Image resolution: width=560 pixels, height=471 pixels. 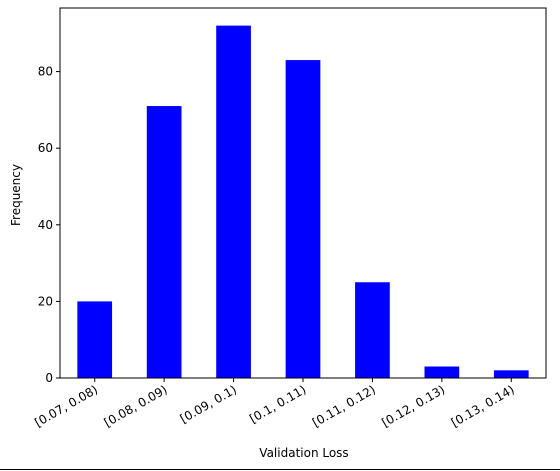 What do you see at coordinates (45, 301) in the screenshot?
I see `y-tick-label-1: 20` at bounding box center [45, 301].